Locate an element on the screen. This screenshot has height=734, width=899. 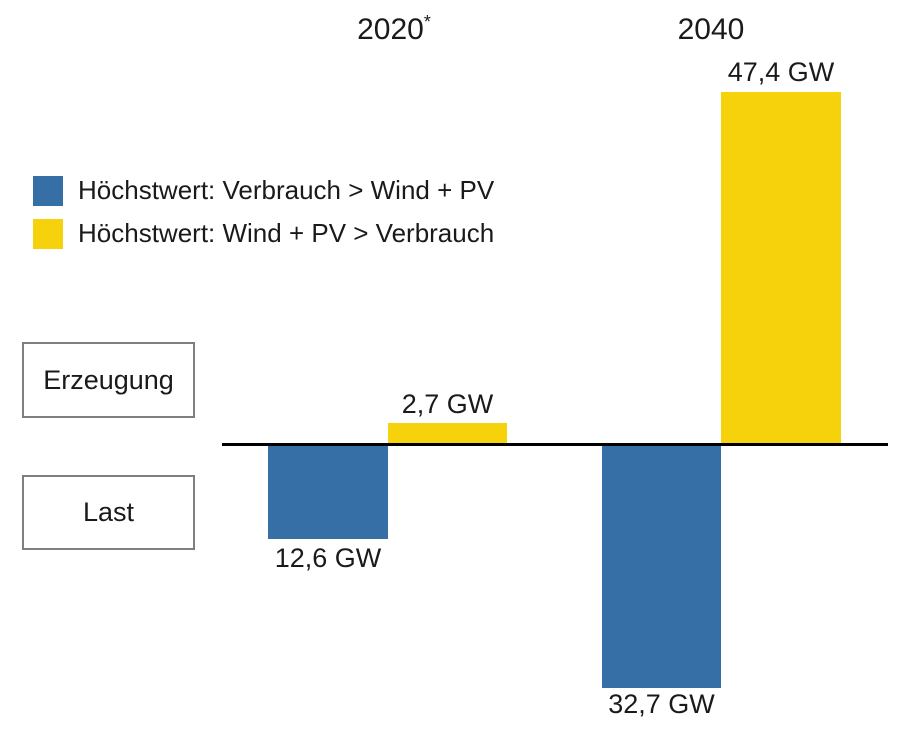
row-label-erzeugung: Erzeugung is located at coordinates (108, 379).